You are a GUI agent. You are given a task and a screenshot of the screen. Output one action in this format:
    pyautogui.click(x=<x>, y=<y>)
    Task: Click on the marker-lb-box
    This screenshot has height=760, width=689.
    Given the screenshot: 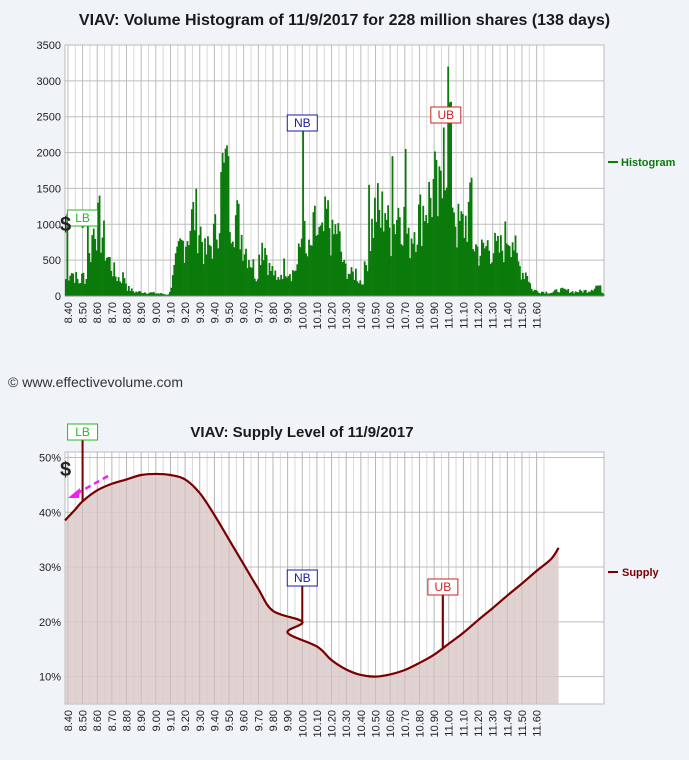 What is the action you would take?
    pyautogui.click(x=83, y=218)
    